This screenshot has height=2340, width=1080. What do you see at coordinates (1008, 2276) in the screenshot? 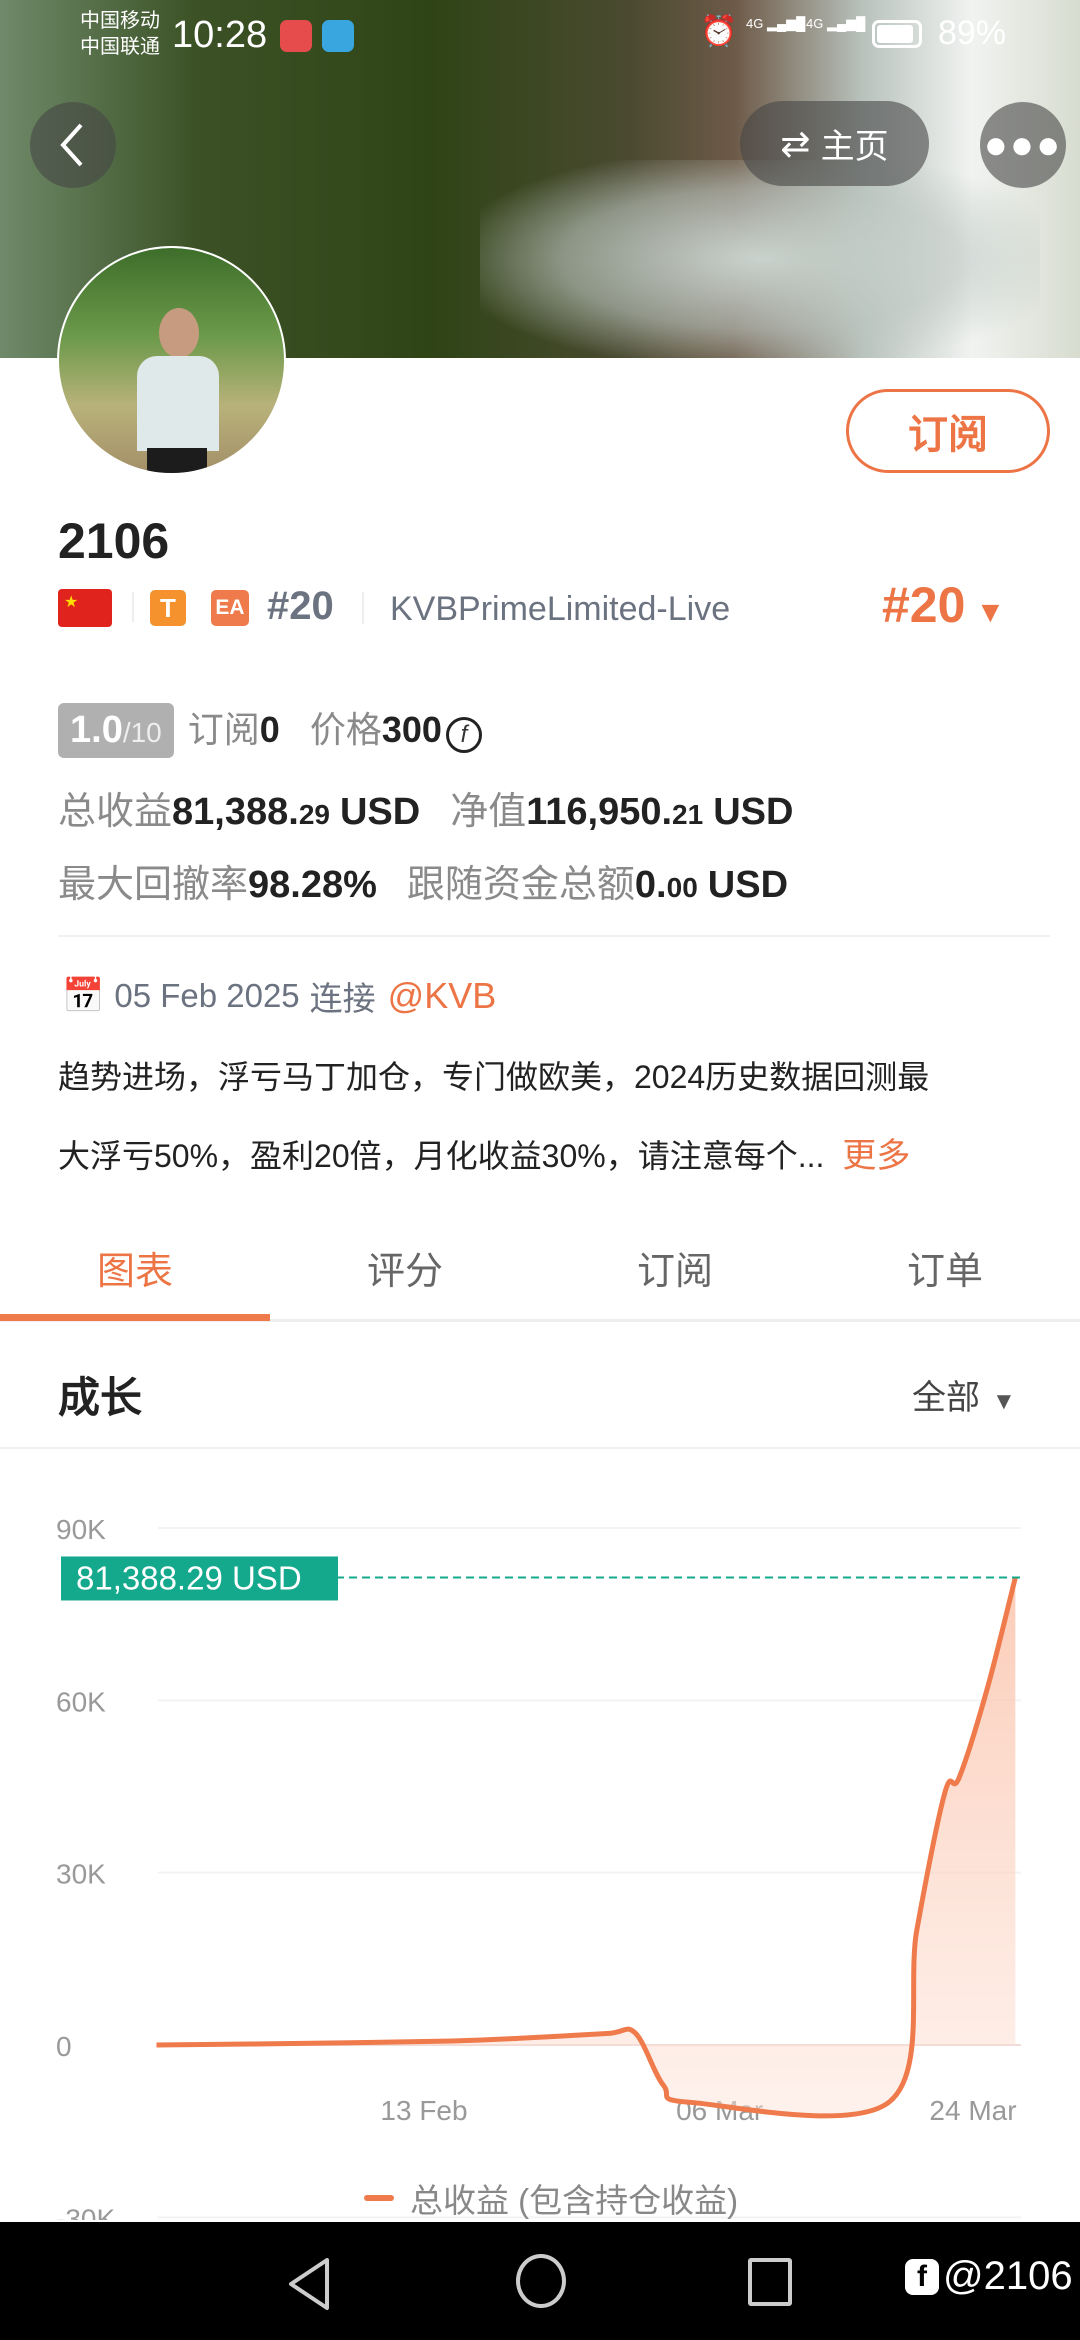
I see `watermark-text: @2106` at bounding box center [1008, 2276].